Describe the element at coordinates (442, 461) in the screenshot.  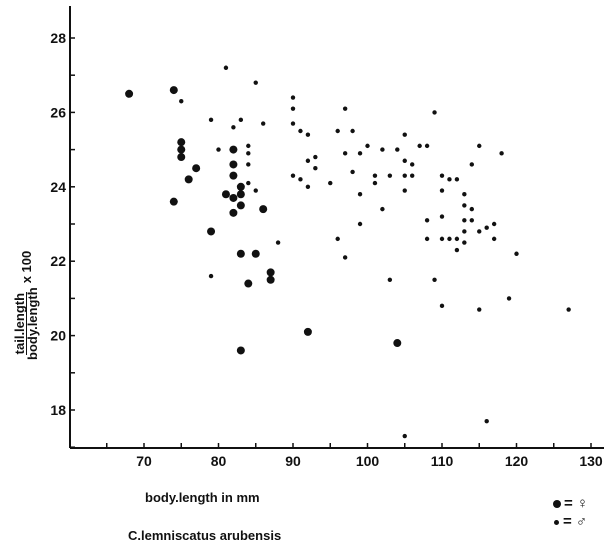
I see `x-tick-label: 110` at that location.